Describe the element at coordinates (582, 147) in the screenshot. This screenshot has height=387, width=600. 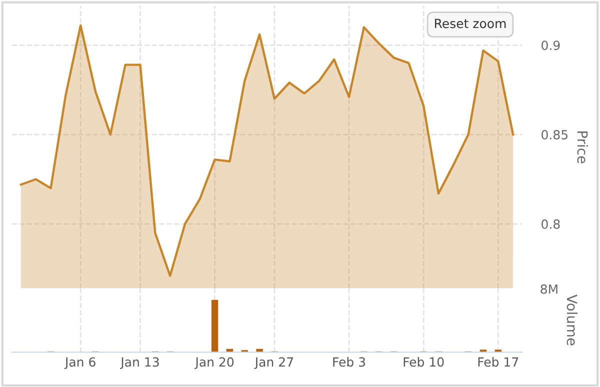
I see `y-axis-title: Price` at that location.